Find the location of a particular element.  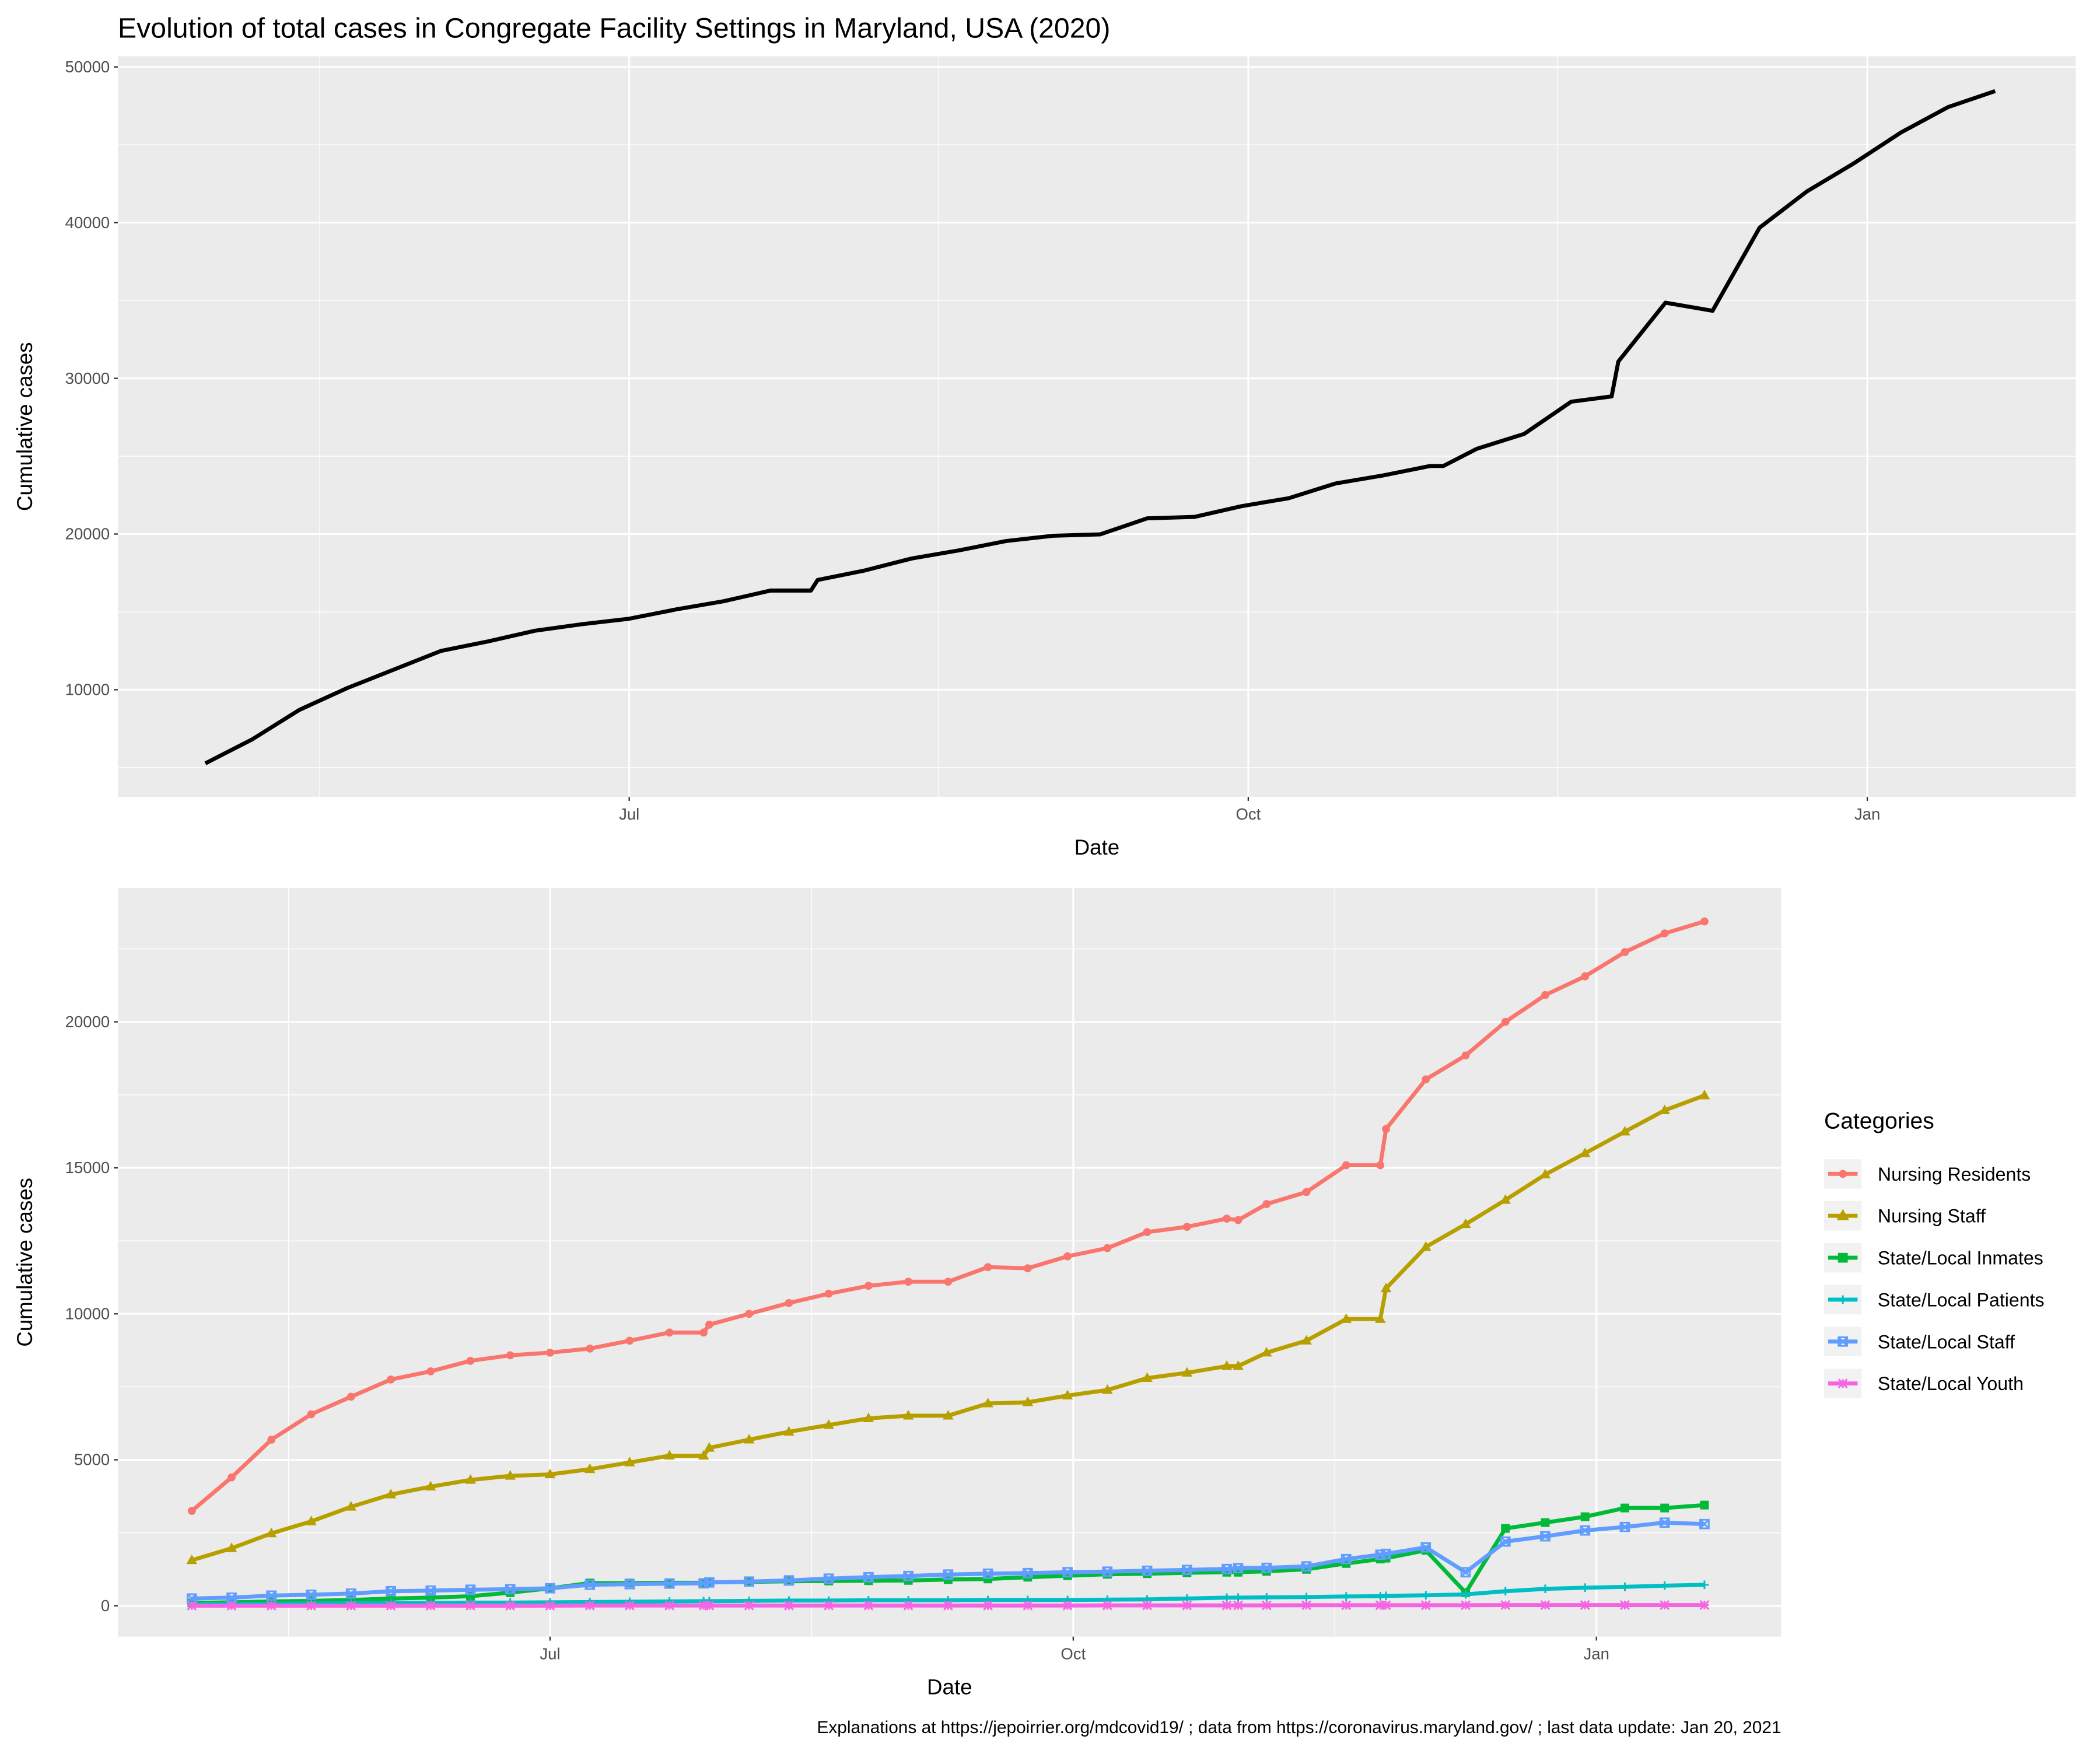

y-tick-label: 0 is located at coordinates (106, 1606).